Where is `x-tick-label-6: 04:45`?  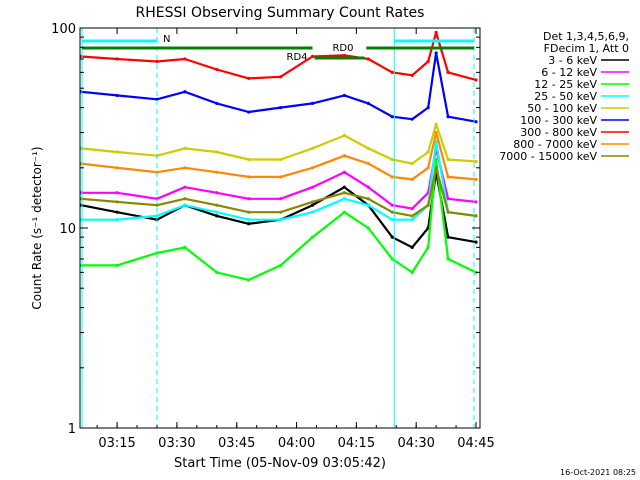
x-tick-label-6: 04:45 is located at coordinates (475, 443).